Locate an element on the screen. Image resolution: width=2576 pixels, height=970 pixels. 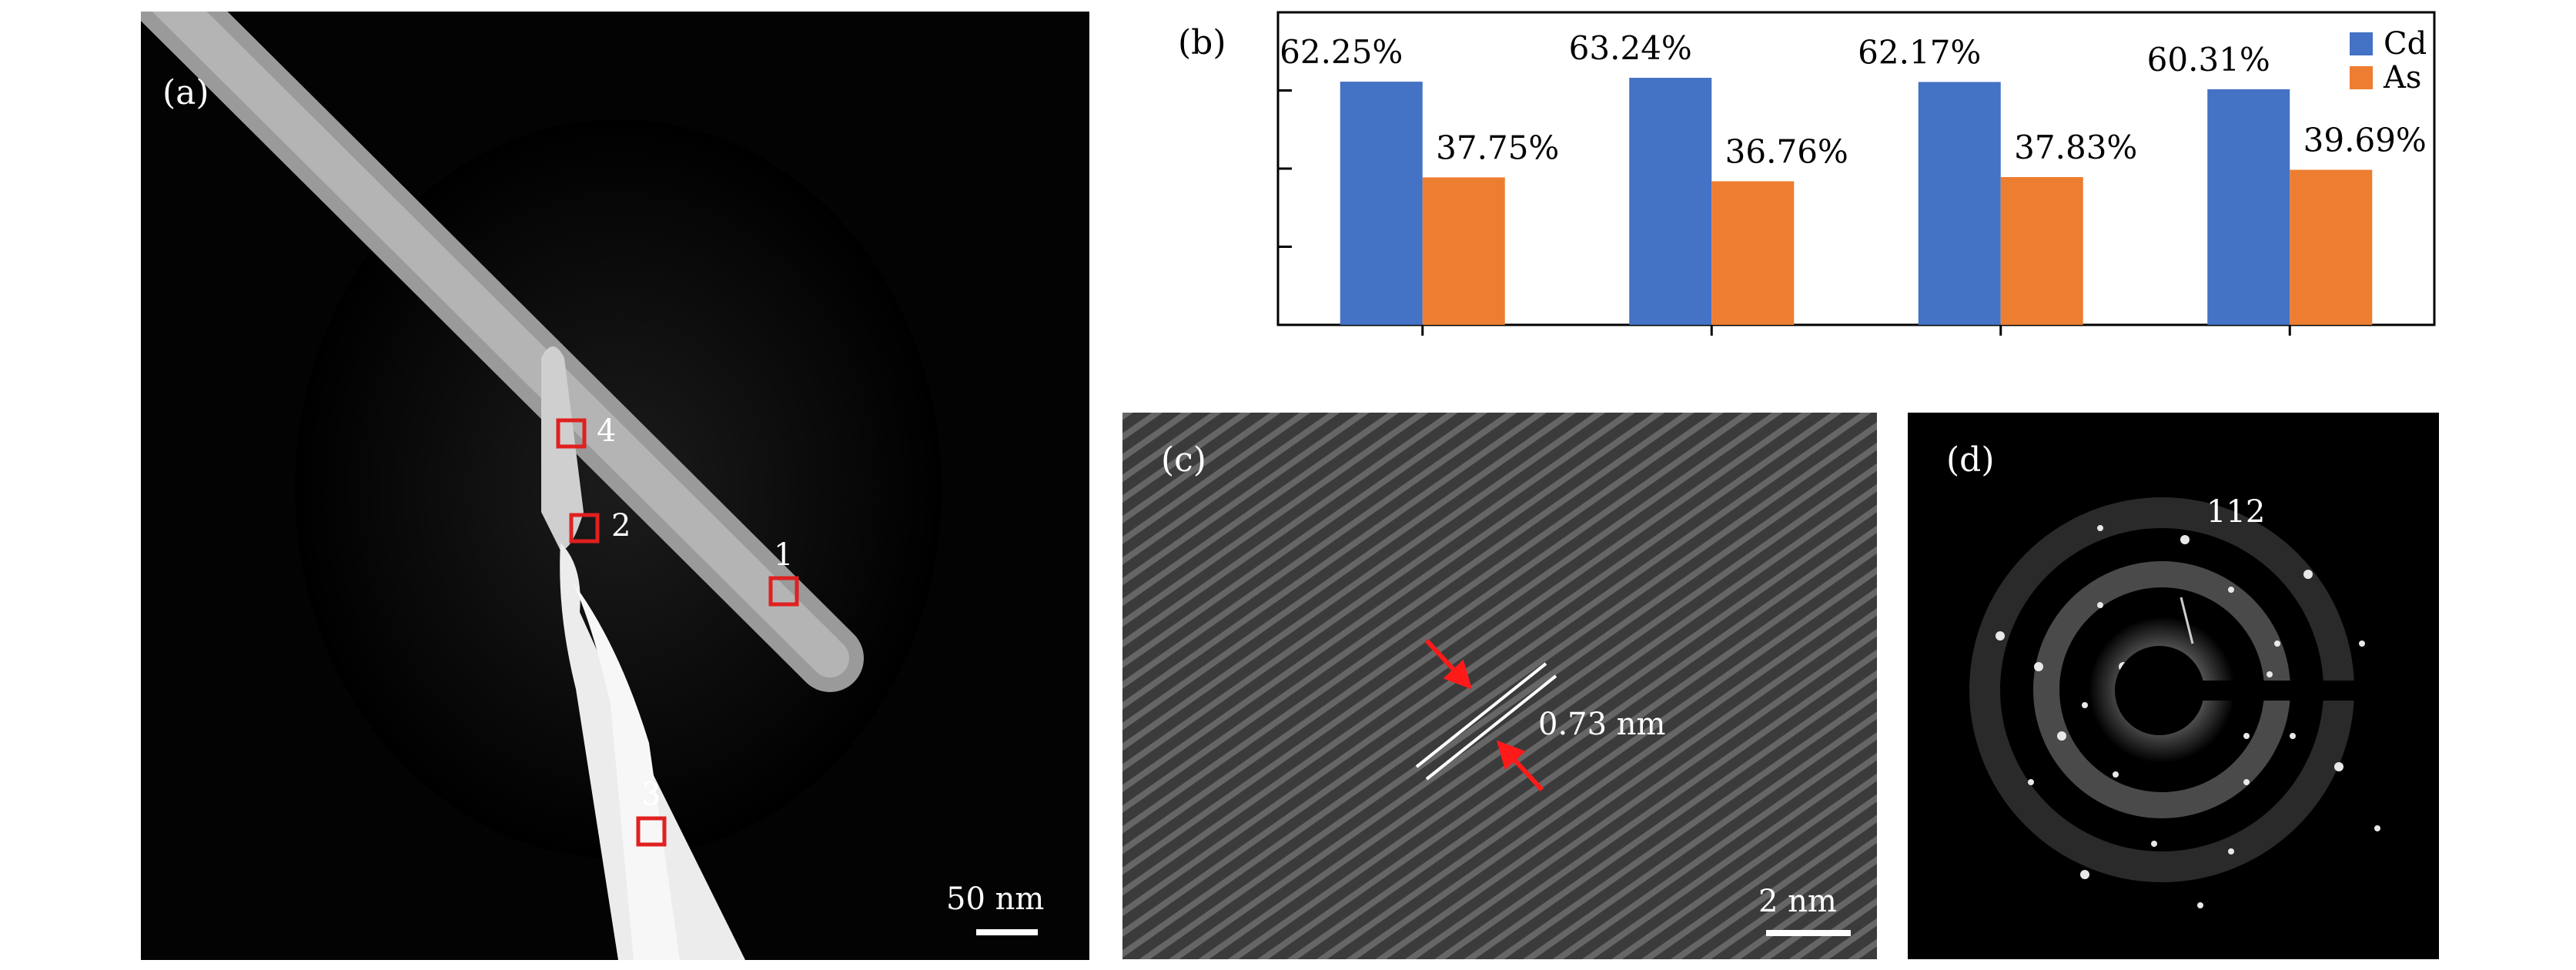
data-label-cd: 60.31% is located at coordinates (2209, 60).